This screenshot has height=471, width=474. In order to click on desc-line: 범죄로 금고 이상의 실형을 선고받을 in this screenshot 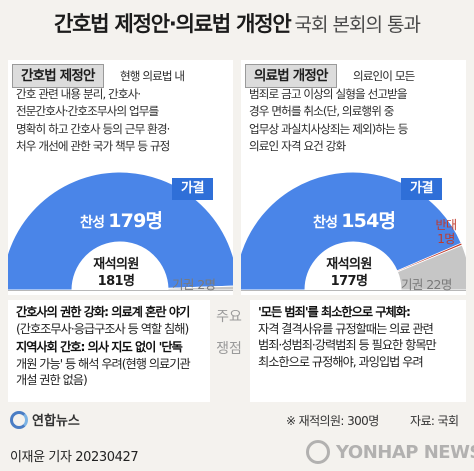, I will do `click(328, 93)`.